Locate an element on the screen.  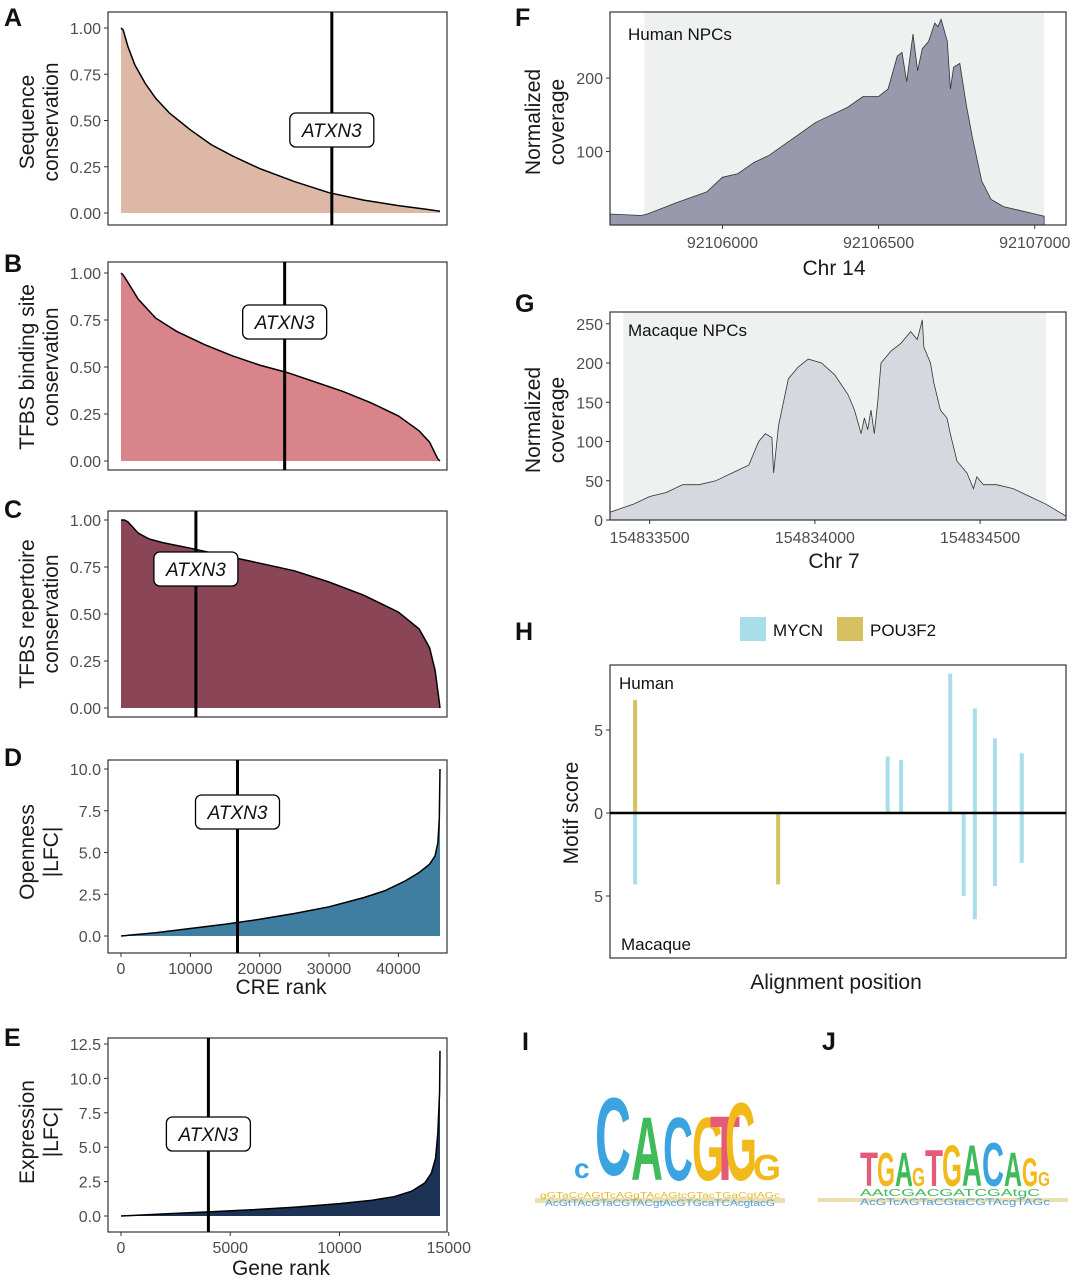
macaque-label: Macaque is located at coordinates (656, 944).